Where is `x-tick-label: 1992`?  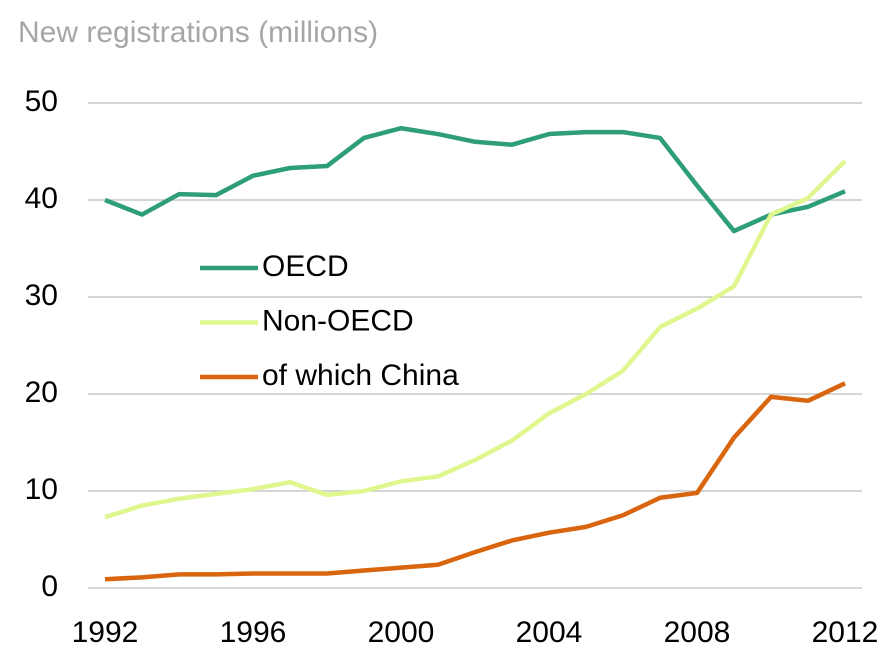 x-tick-label: 1992 is located at coordinates (105, 632).